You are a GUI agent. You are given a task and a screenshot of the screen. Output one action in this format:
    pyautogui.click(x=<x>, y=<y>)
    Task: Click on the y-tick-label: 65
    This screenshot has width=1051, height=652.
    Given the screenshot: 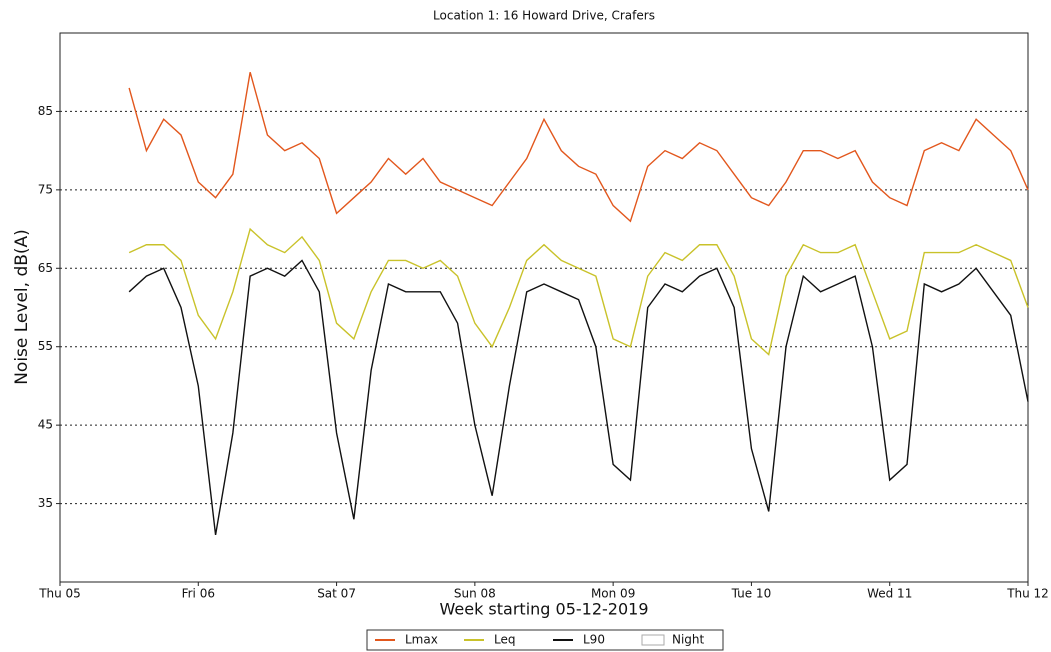 What is the action you would take?
    pyautogui.click(x=45, y=268)
    